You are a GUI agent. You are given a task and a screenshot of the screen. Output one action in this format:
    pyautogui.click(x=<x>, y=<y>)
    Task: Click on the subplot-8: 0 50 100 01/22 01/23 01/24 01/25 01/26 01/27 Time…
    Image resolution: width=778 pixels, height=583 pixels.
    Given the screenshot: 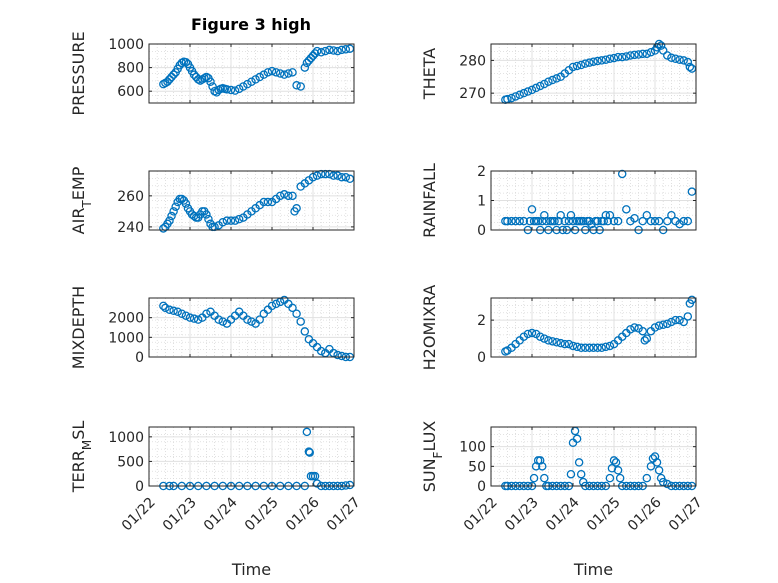 What is the action you would take?
    pyautogui.click(x=563, y=500)
    